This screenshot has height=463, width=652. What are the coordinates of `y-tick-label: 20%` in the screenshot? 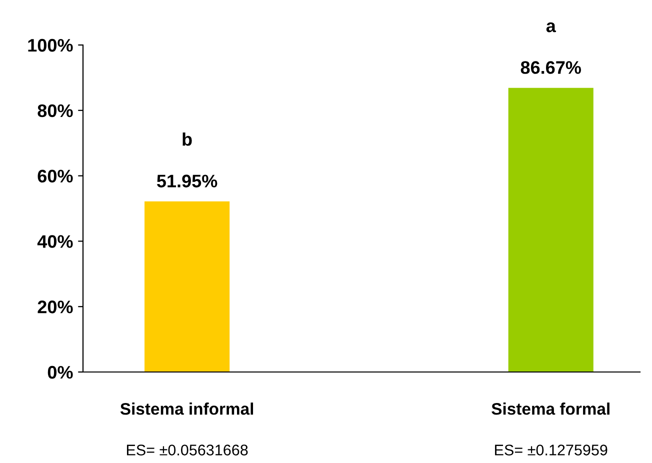 It's located at (55, 307).